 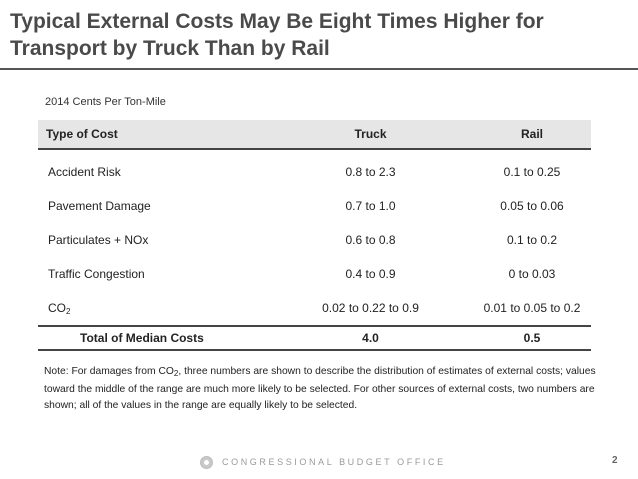 I want to click on row-rail-value: 0 to 0.03, so click(x=532, y=274).